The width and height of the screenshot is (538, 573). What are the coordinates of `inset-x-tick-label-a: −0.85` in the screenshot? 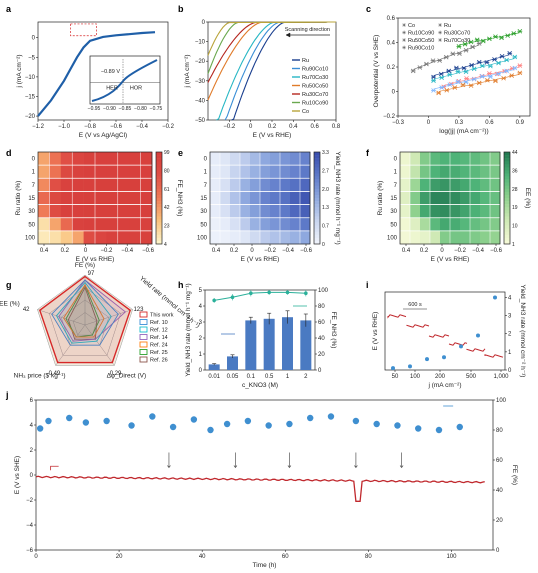 It's located at (125, 109).